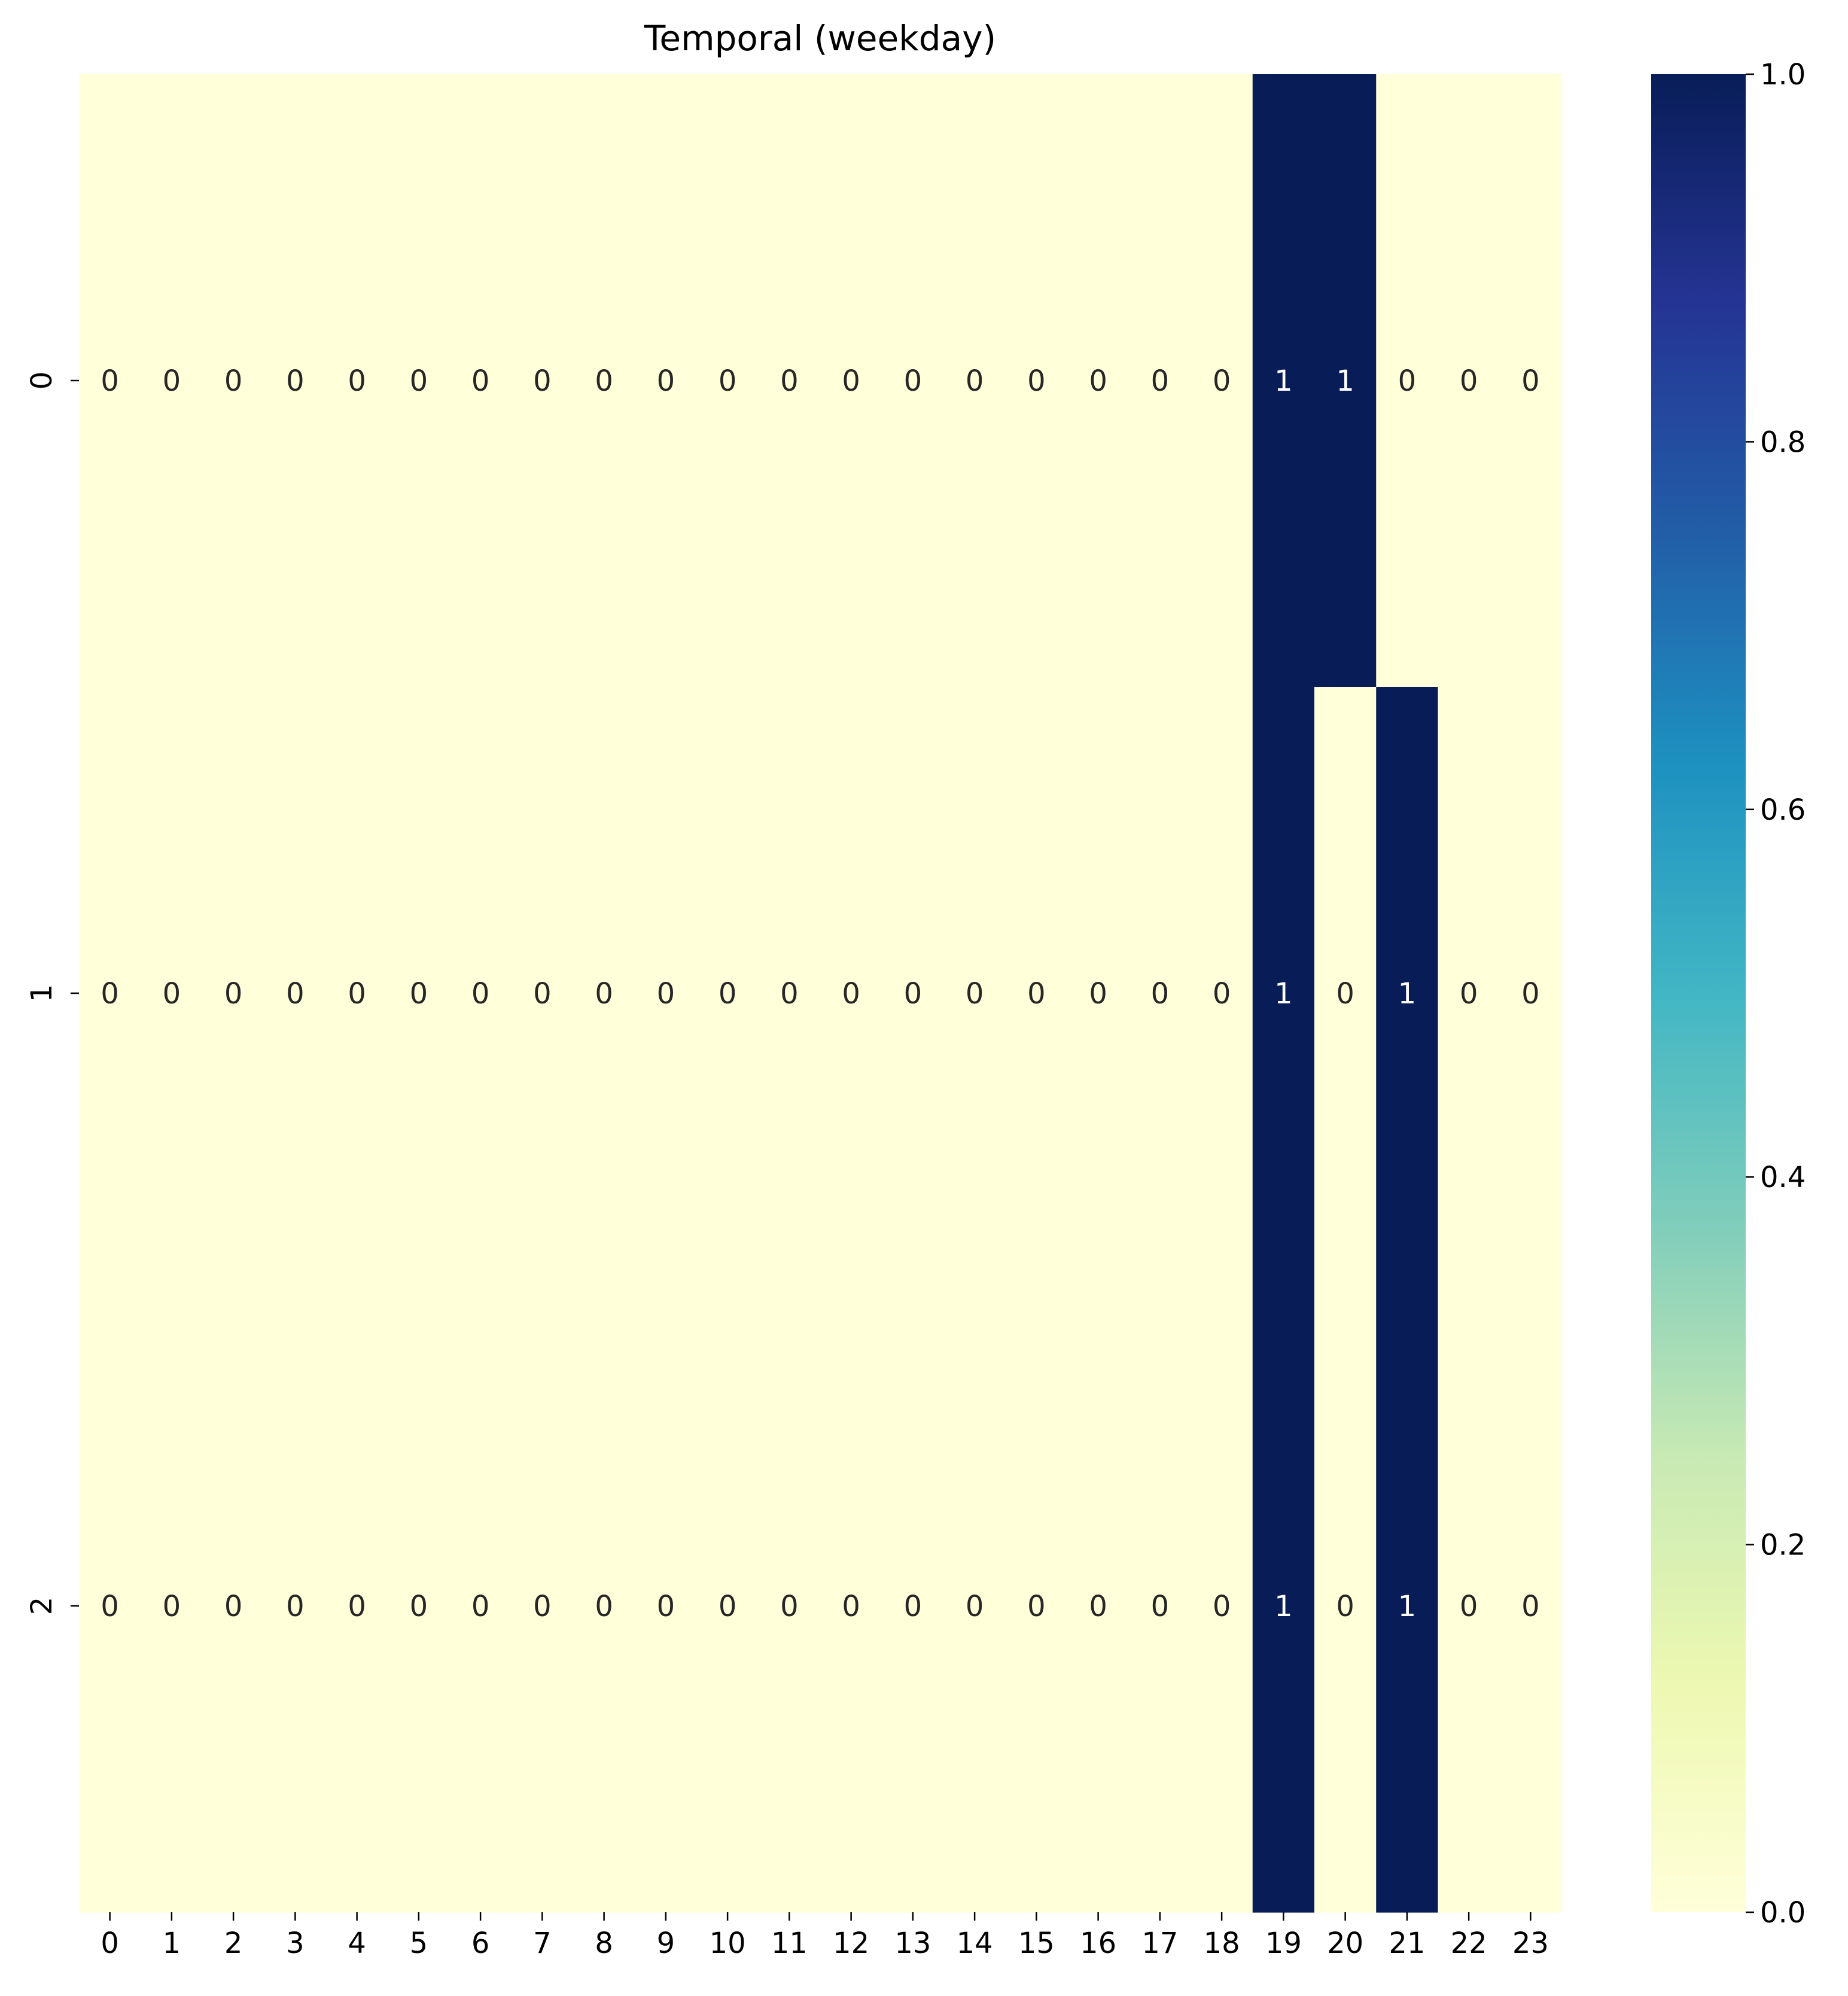 This screenshot has height=1996, width=1848. Describe the element at coordinates (820, 38) in the screenshot. I see `chart-title: Temporal (weekday)` at that location.